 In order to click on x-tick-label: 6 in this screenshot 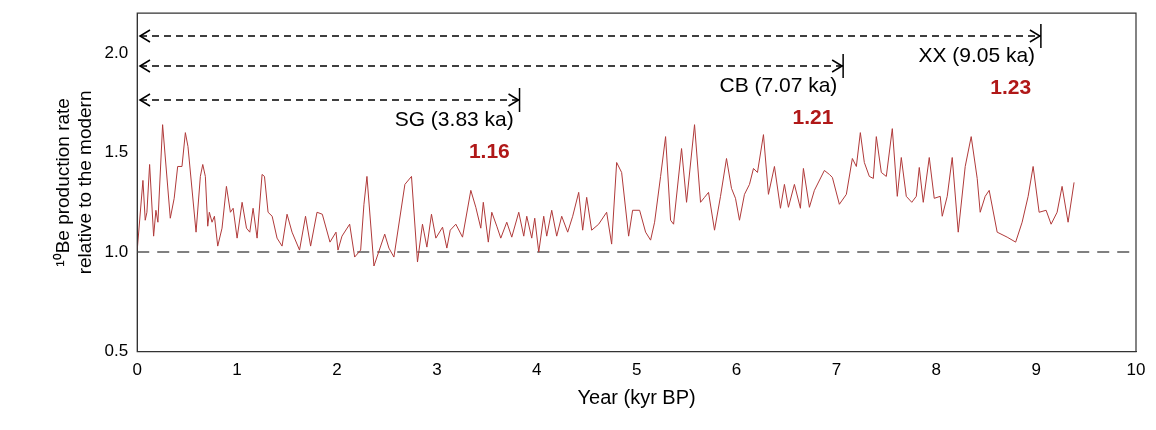, I will do `click(736, 370)`.